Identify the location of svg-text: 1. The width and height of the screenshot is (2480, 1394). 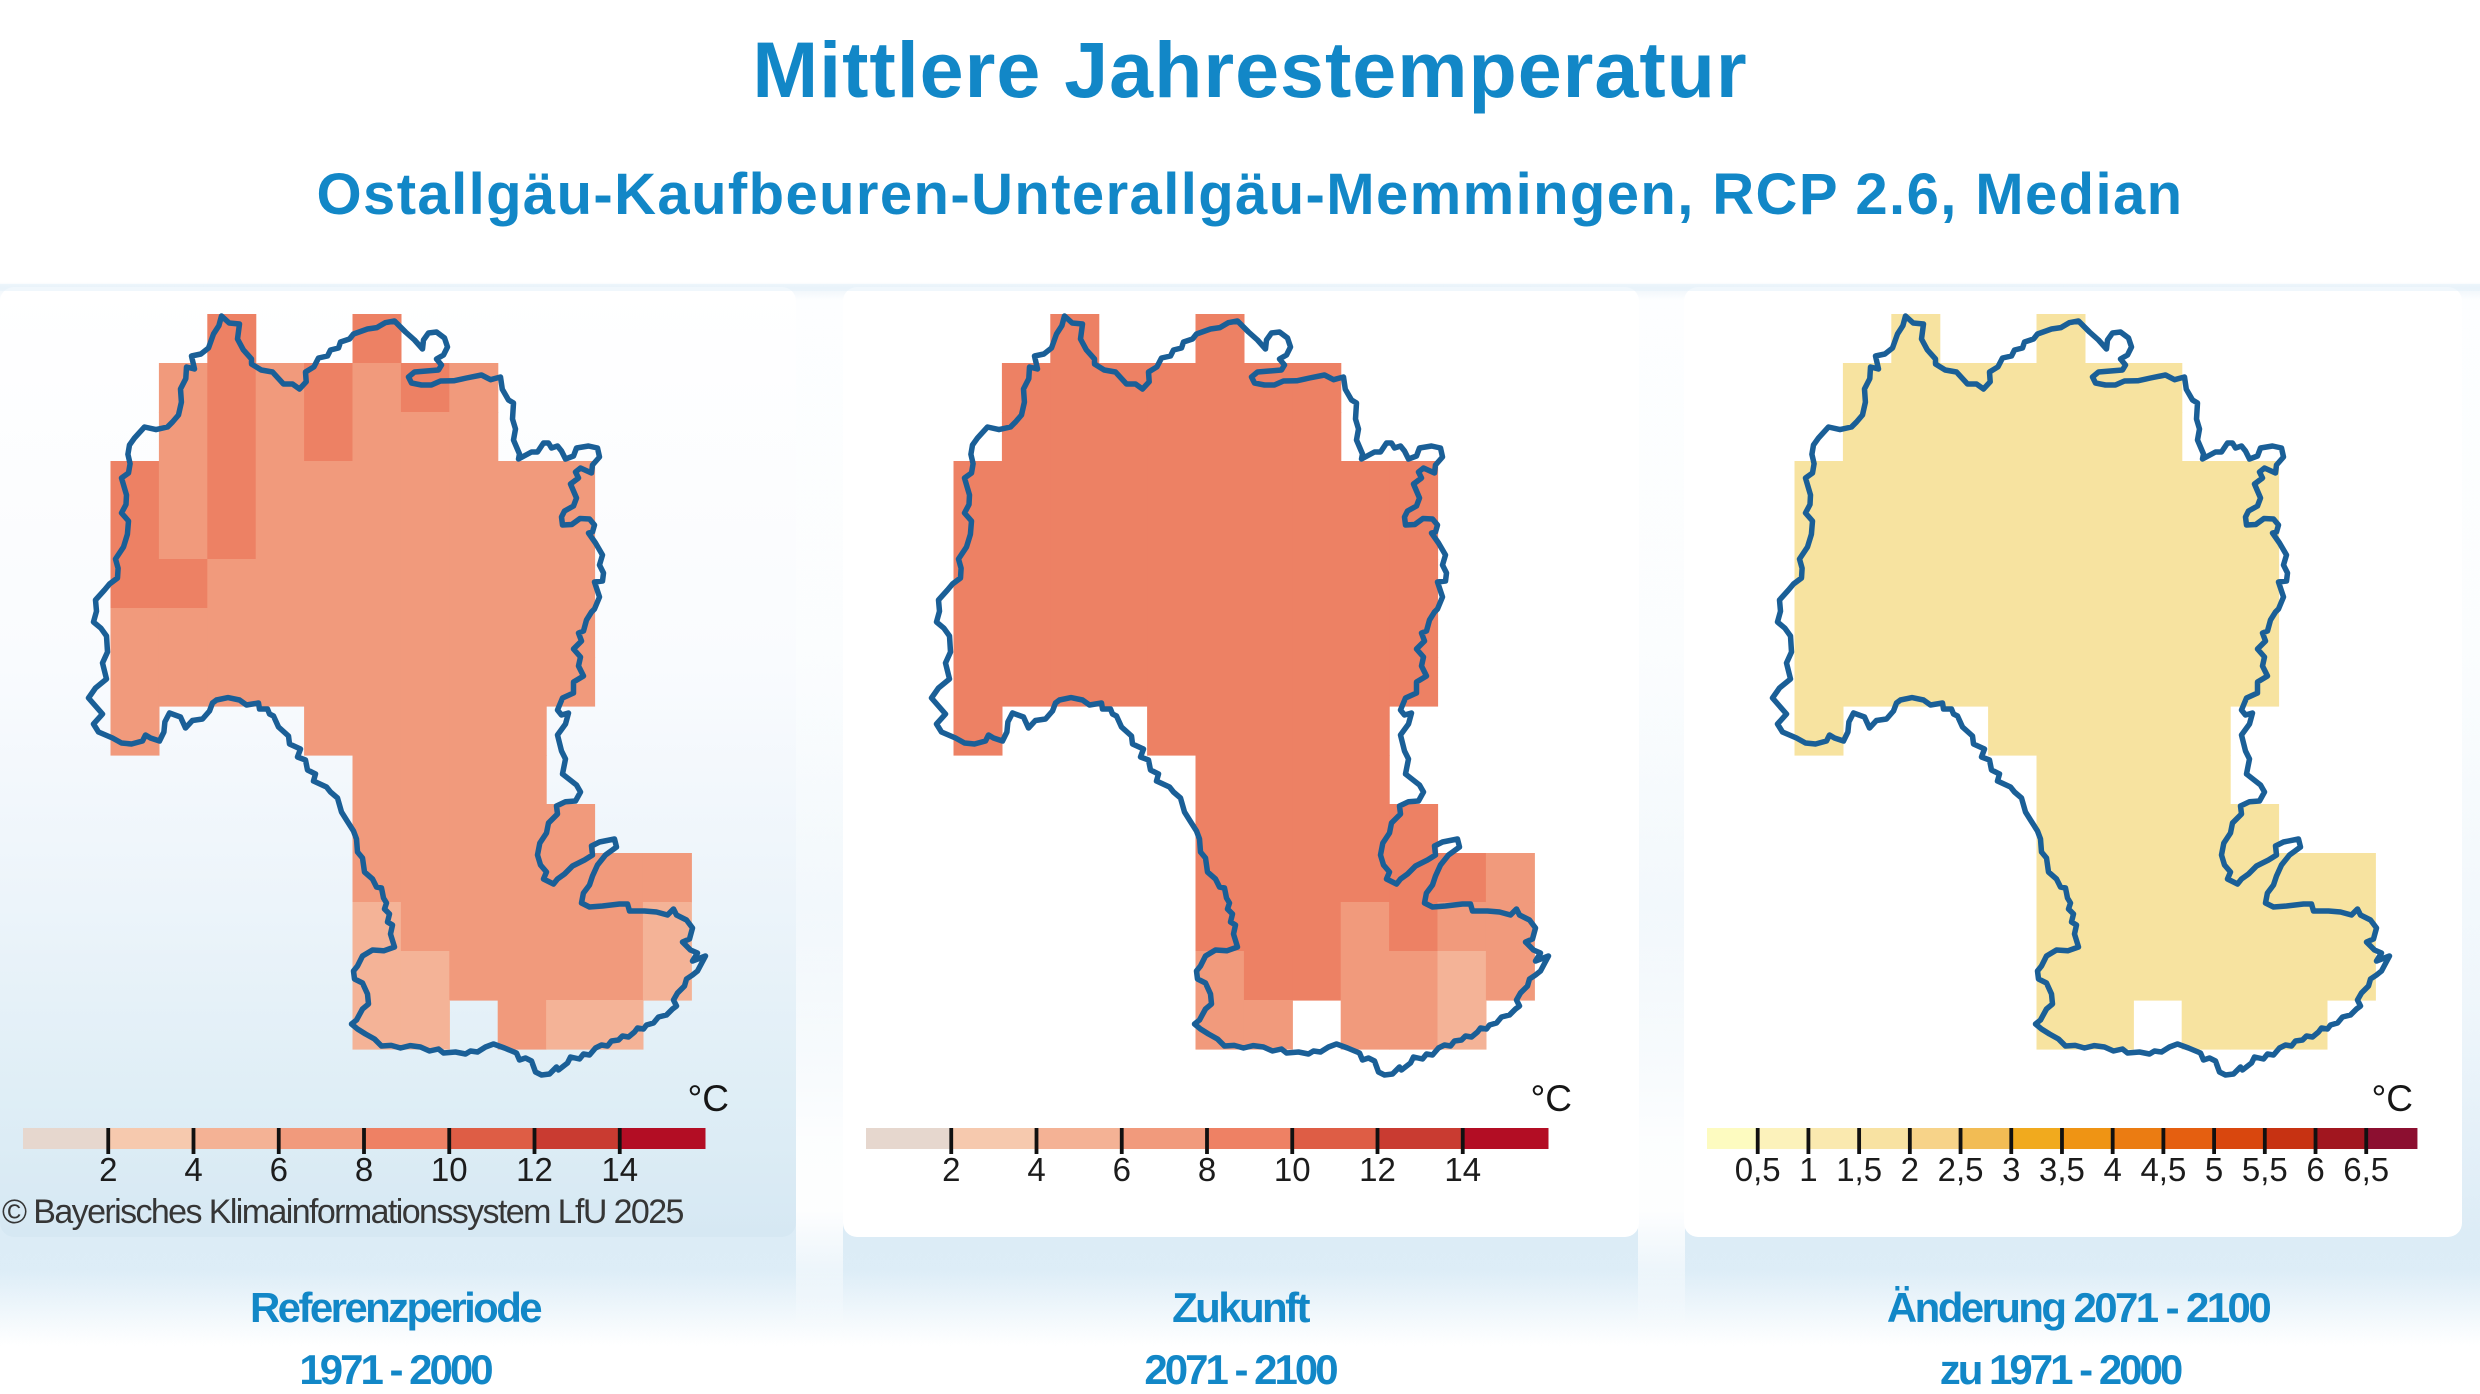
(1808, 1169).